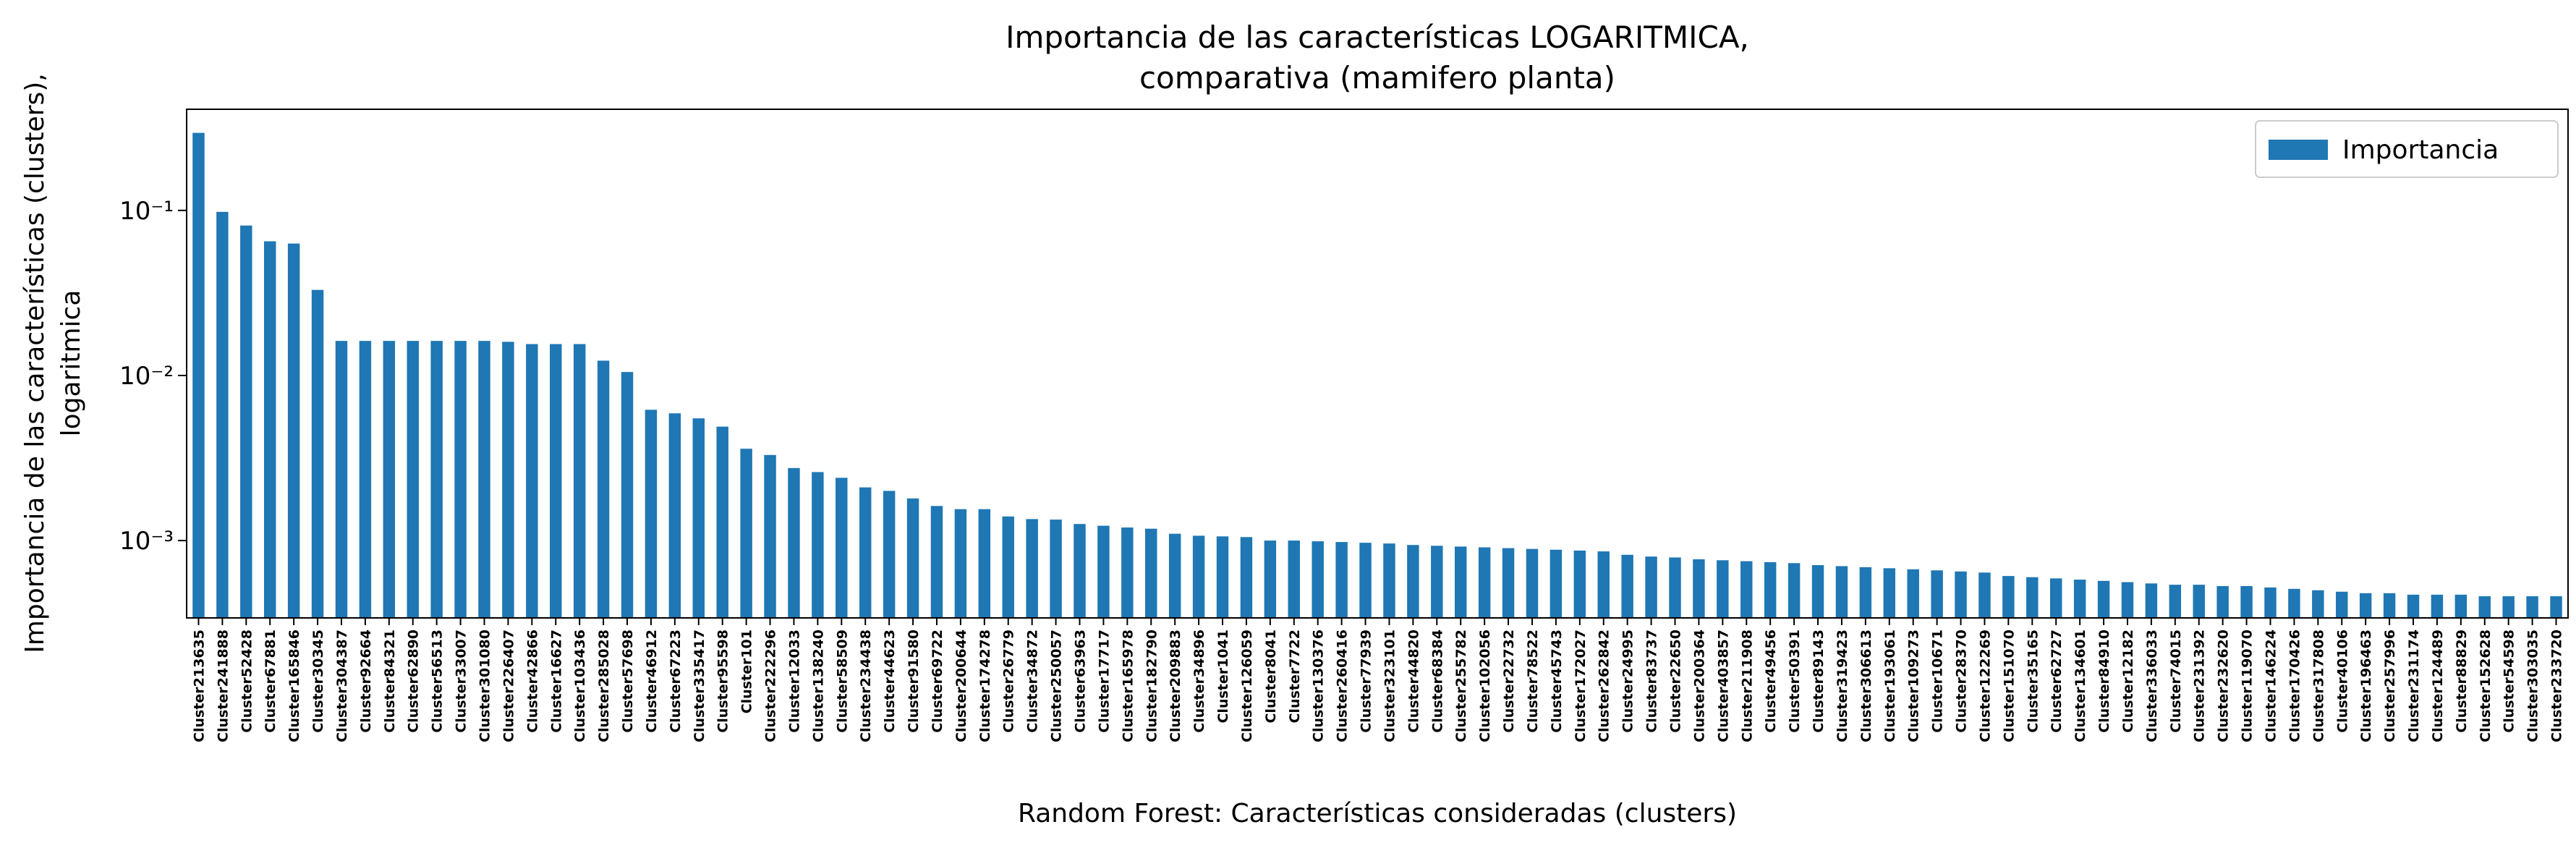  What do you see at coordinates (1271, 676) in the screenshot?
I see `x-tick-label: Cluster8041` at bounding box center [1271, 676].